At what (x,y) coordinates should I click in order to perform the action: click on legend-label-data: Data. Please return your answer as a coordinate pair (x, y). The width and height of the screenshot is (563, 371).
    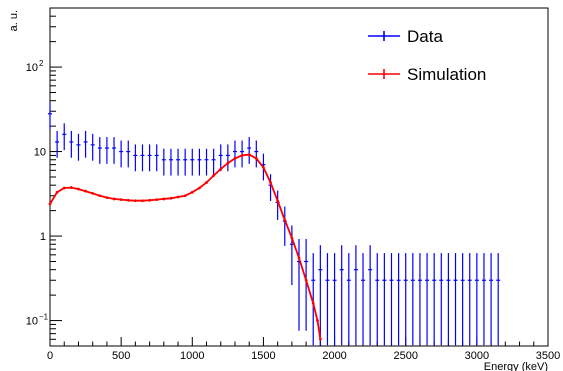
    Looking at the image, I should click on (425, 36).